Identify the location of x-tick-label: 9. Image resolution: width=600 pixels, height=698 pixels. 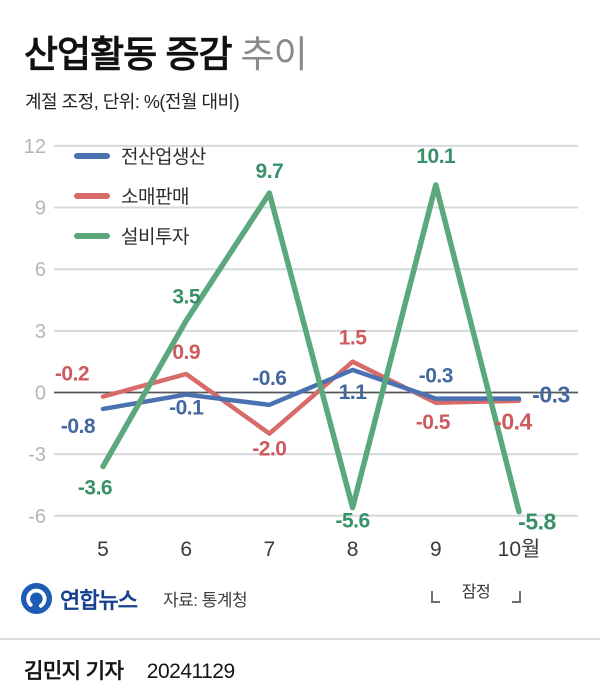
(436, 549).